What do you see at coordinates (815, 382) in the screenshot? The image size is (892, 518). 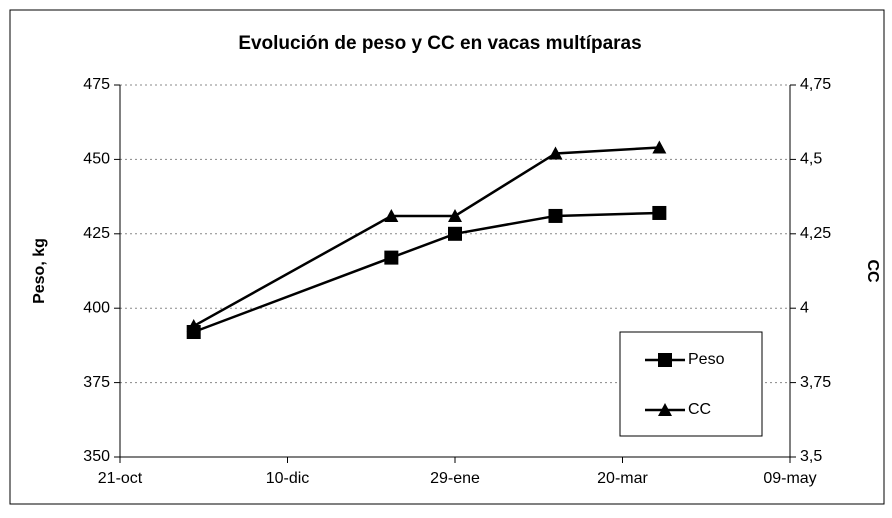 I see `y2-tick-label: 3,75` at bounding box center [815, 382].